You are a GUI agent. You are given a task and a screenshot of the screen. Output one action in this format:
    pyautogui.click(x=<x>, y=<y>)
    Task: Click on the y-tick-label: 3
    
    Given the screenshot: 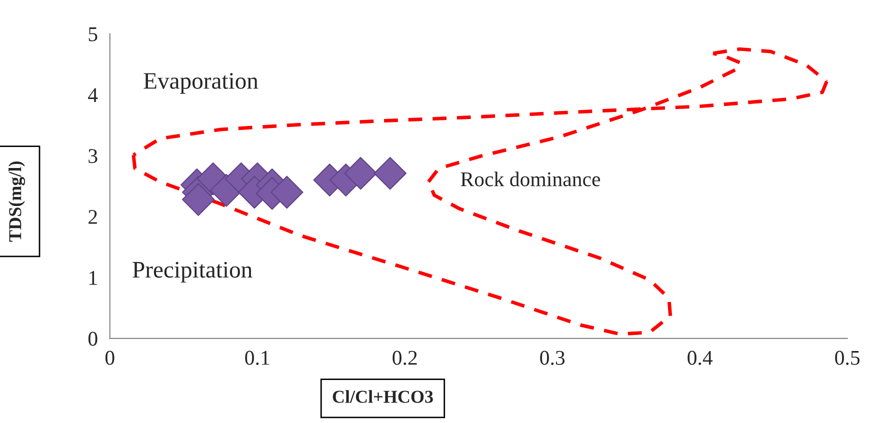 What is the action you would take?
    pyautogui.click(x=93, y=156)
    